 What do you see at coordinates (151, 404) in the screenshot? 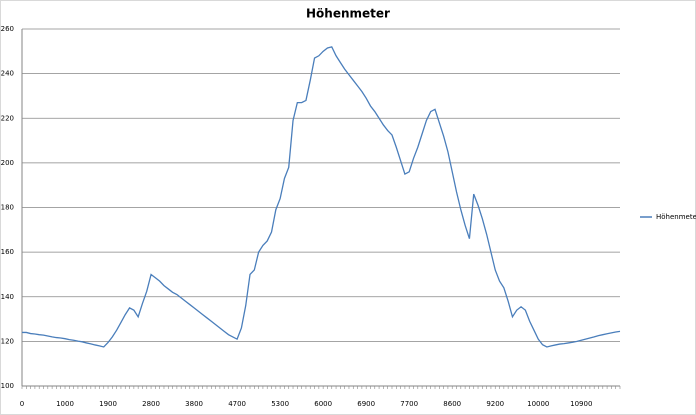
I see `x-tick-label: 2800` at bounding box center [151, 404].